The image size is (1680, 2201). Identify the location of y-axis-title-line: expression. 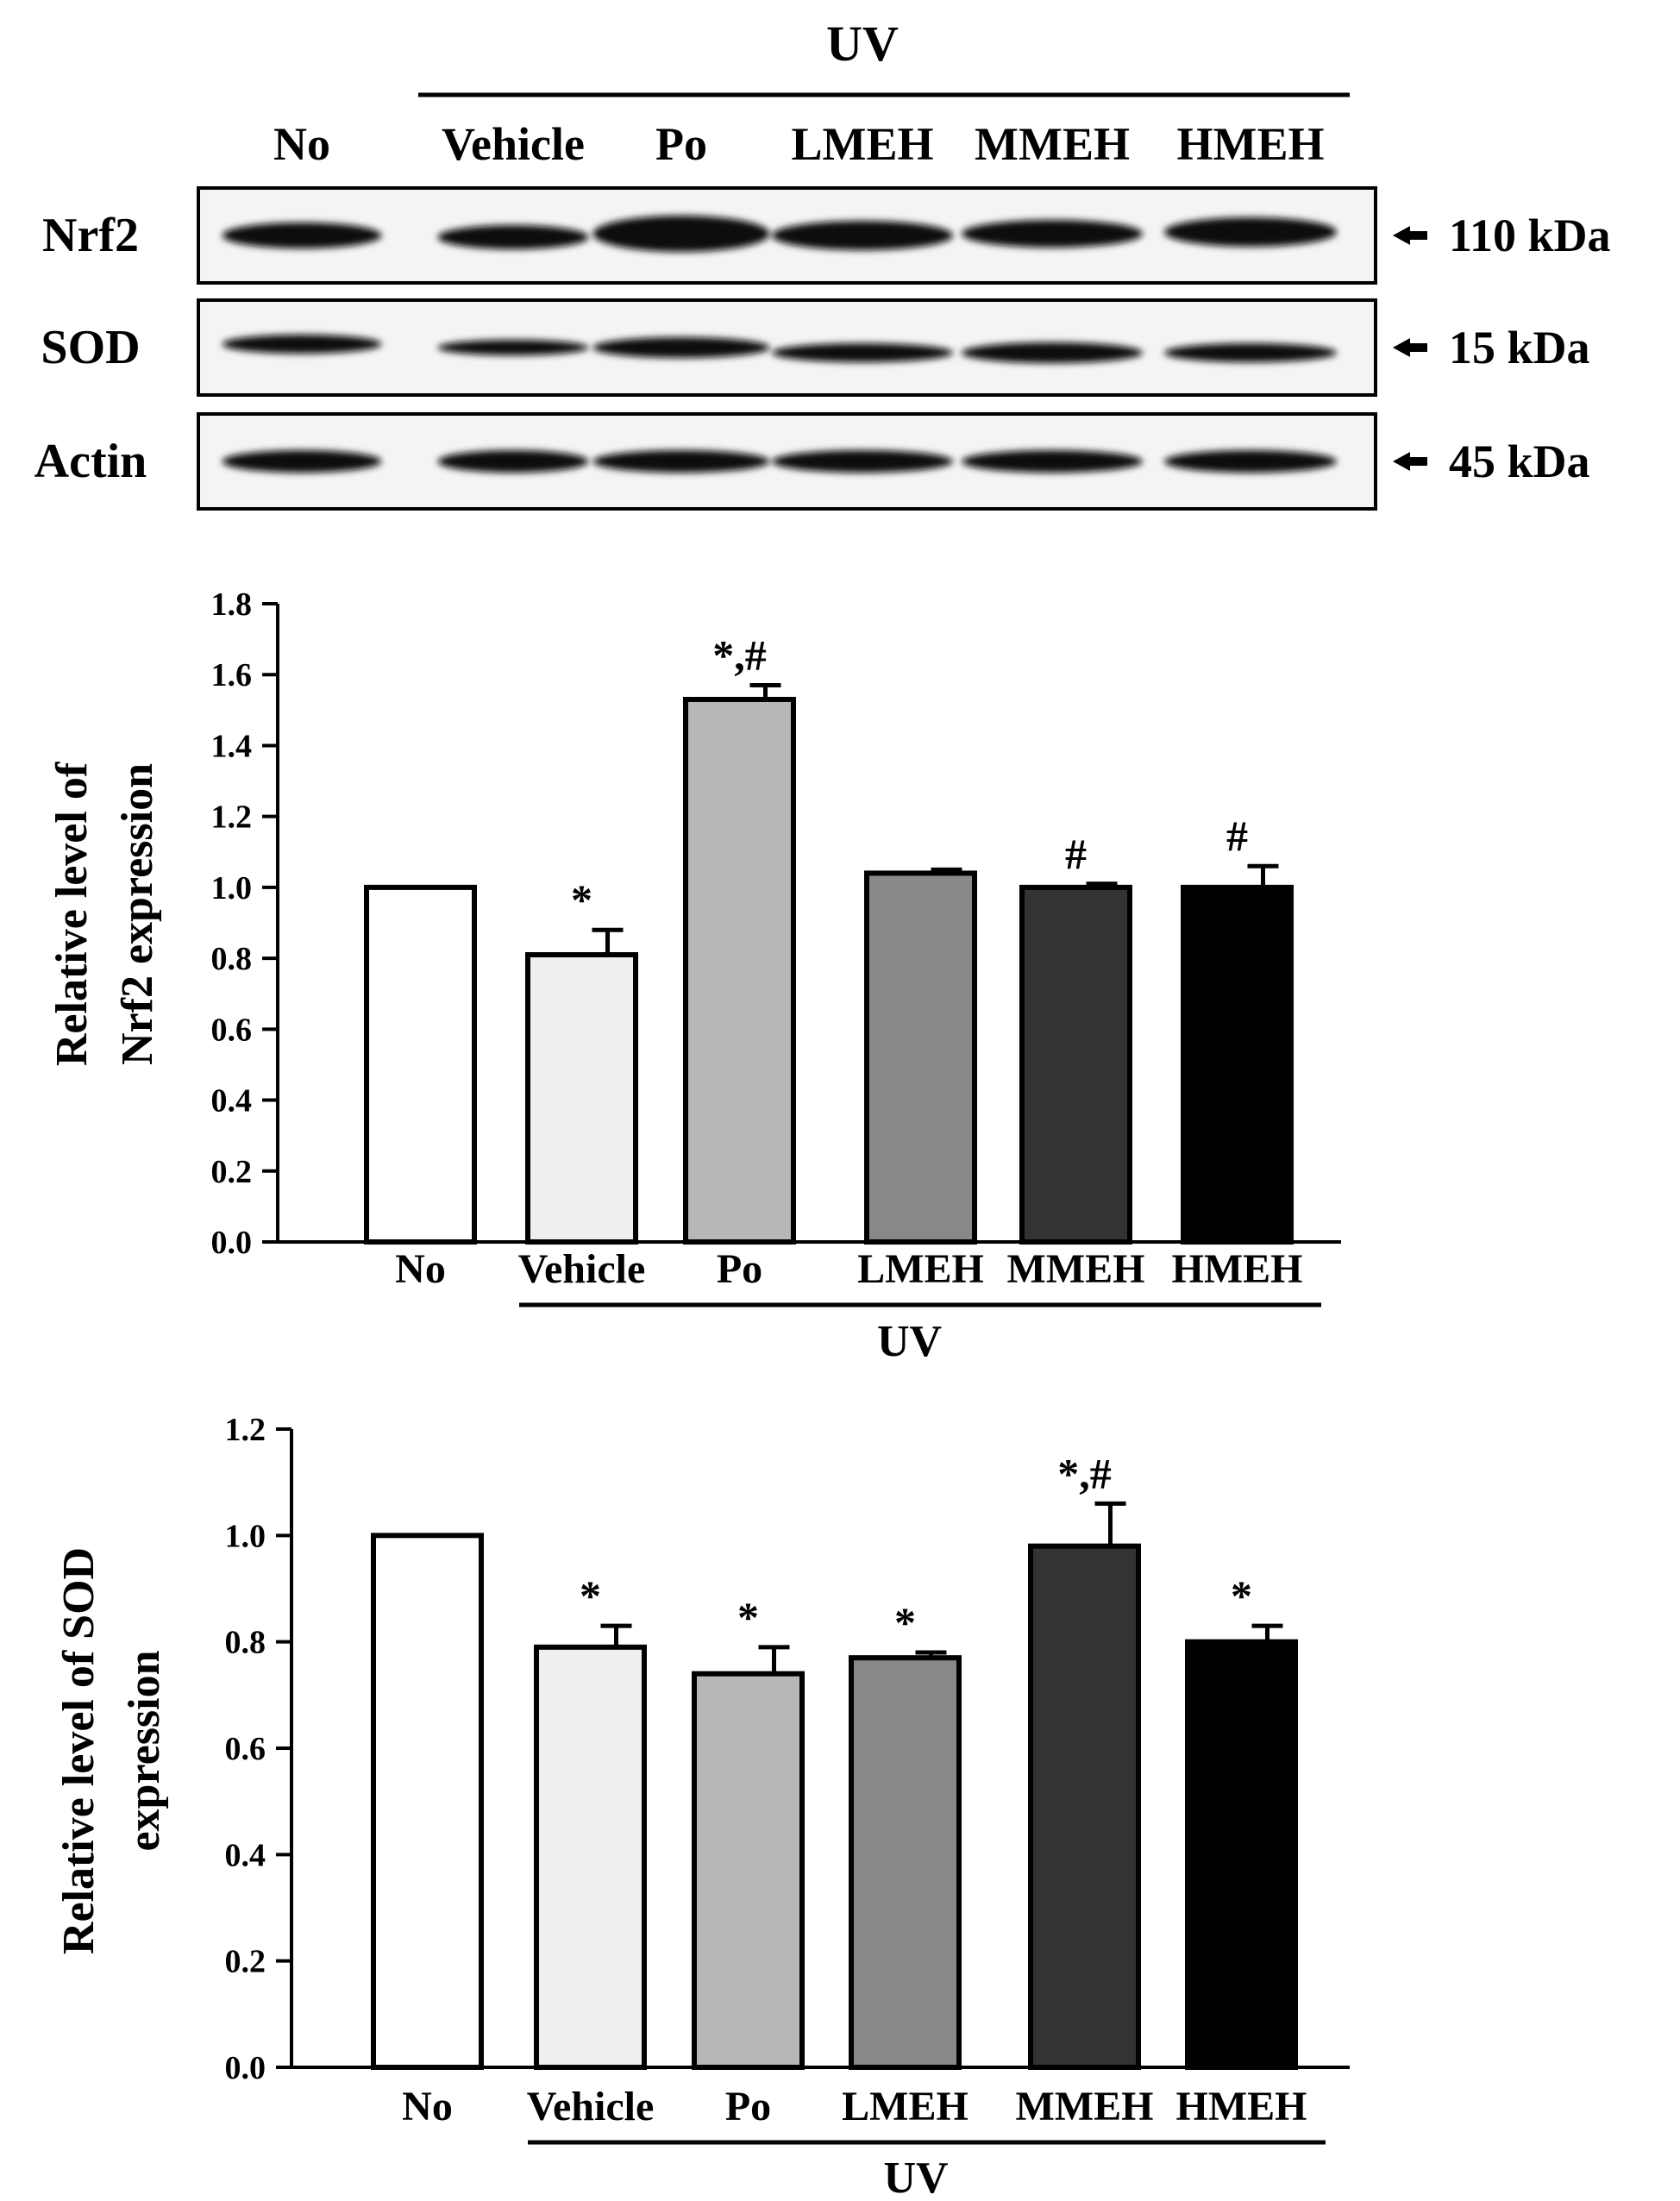
(145, 1750).